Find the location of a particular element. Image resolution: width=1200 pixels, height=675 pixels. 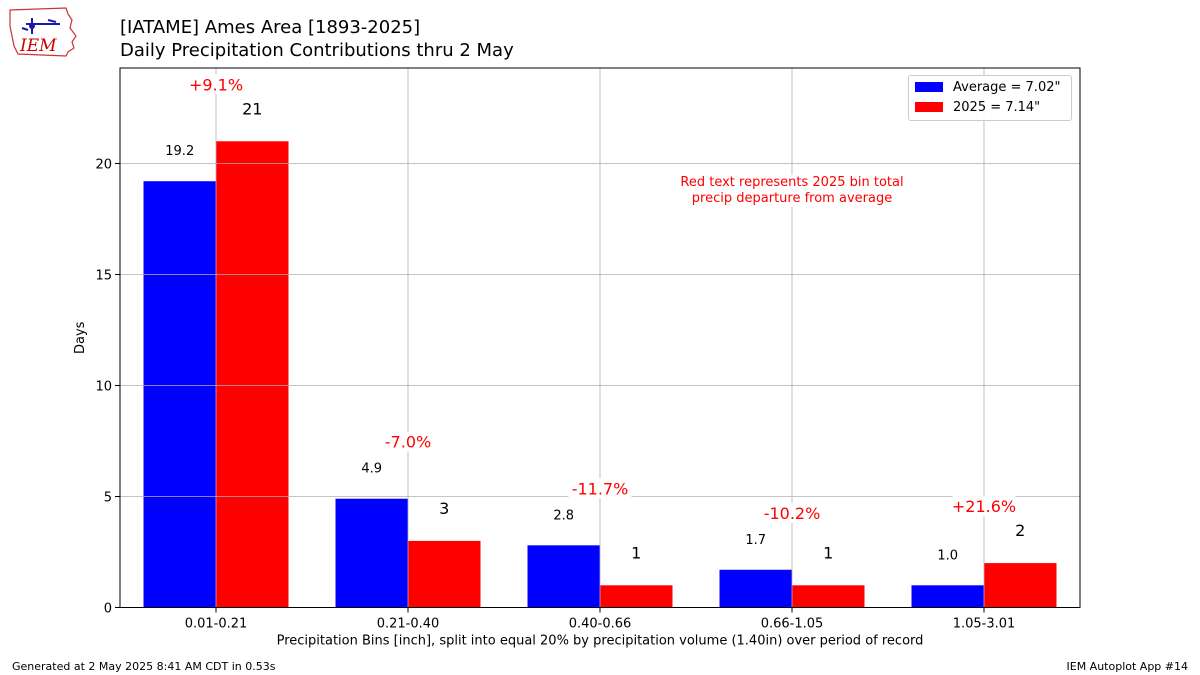

bar-label-2025-3: 1 is located at coordinates (828, 552).